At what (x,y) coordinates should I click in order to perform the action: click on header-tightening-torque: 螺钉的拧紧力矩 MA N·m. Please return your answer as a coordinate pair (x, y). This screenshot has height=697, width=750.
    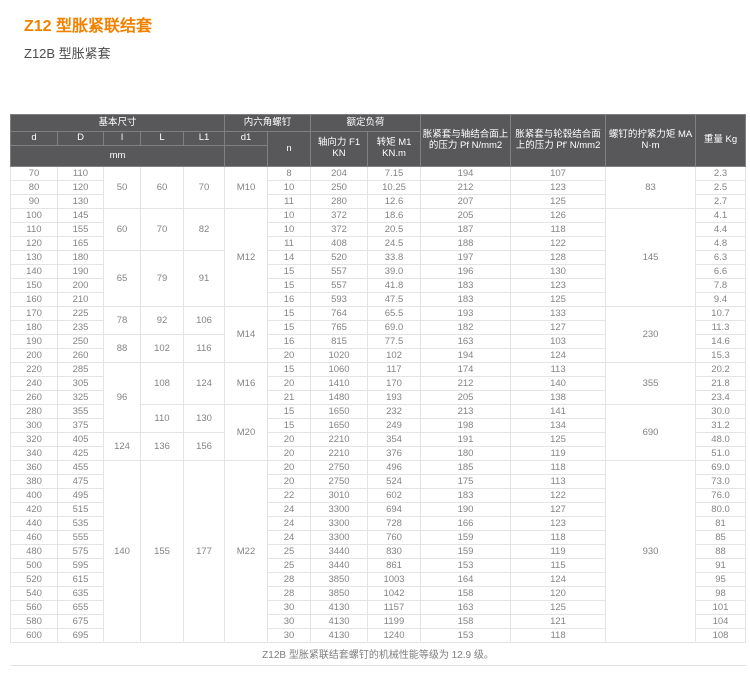
    Looking at the image, I should click on (651, 140).